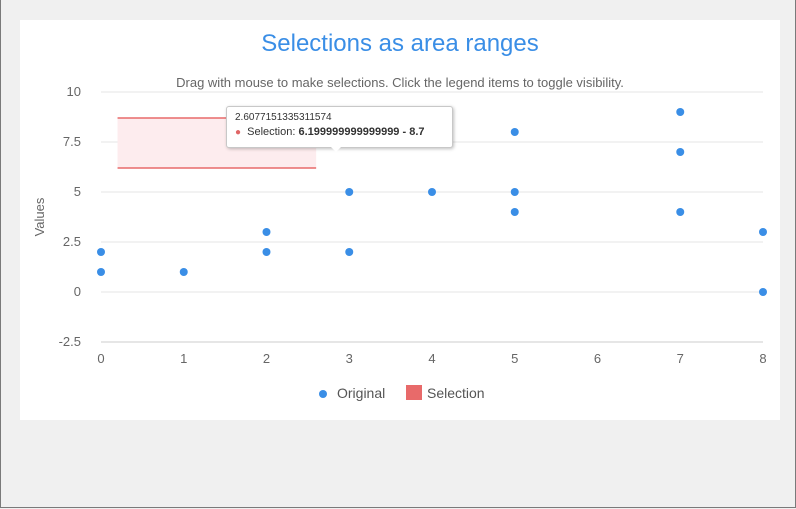 The width and height of the screenshot is (796, 509). What do you see at coordinates (77, 291) in the screenshot?
I see `y-tick-label: 0` at bounding box center [77, 291].